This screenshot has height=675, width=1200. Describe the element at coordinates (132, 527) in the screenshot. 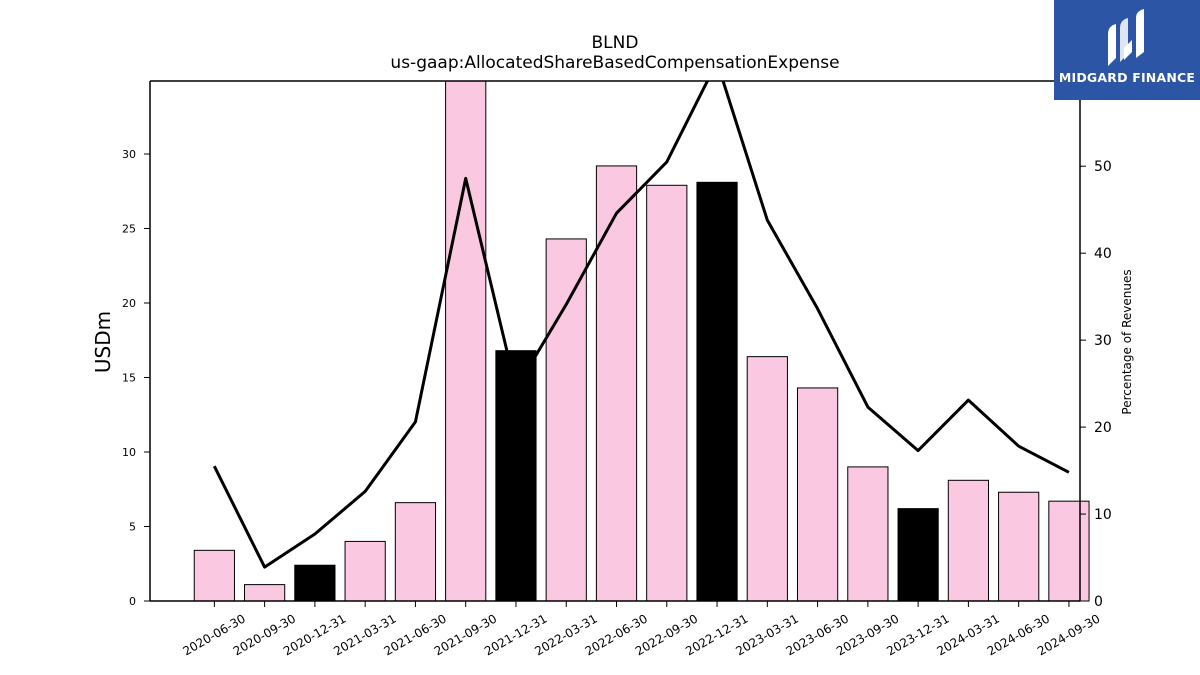

I see `y-tick-label: 5` at that location.